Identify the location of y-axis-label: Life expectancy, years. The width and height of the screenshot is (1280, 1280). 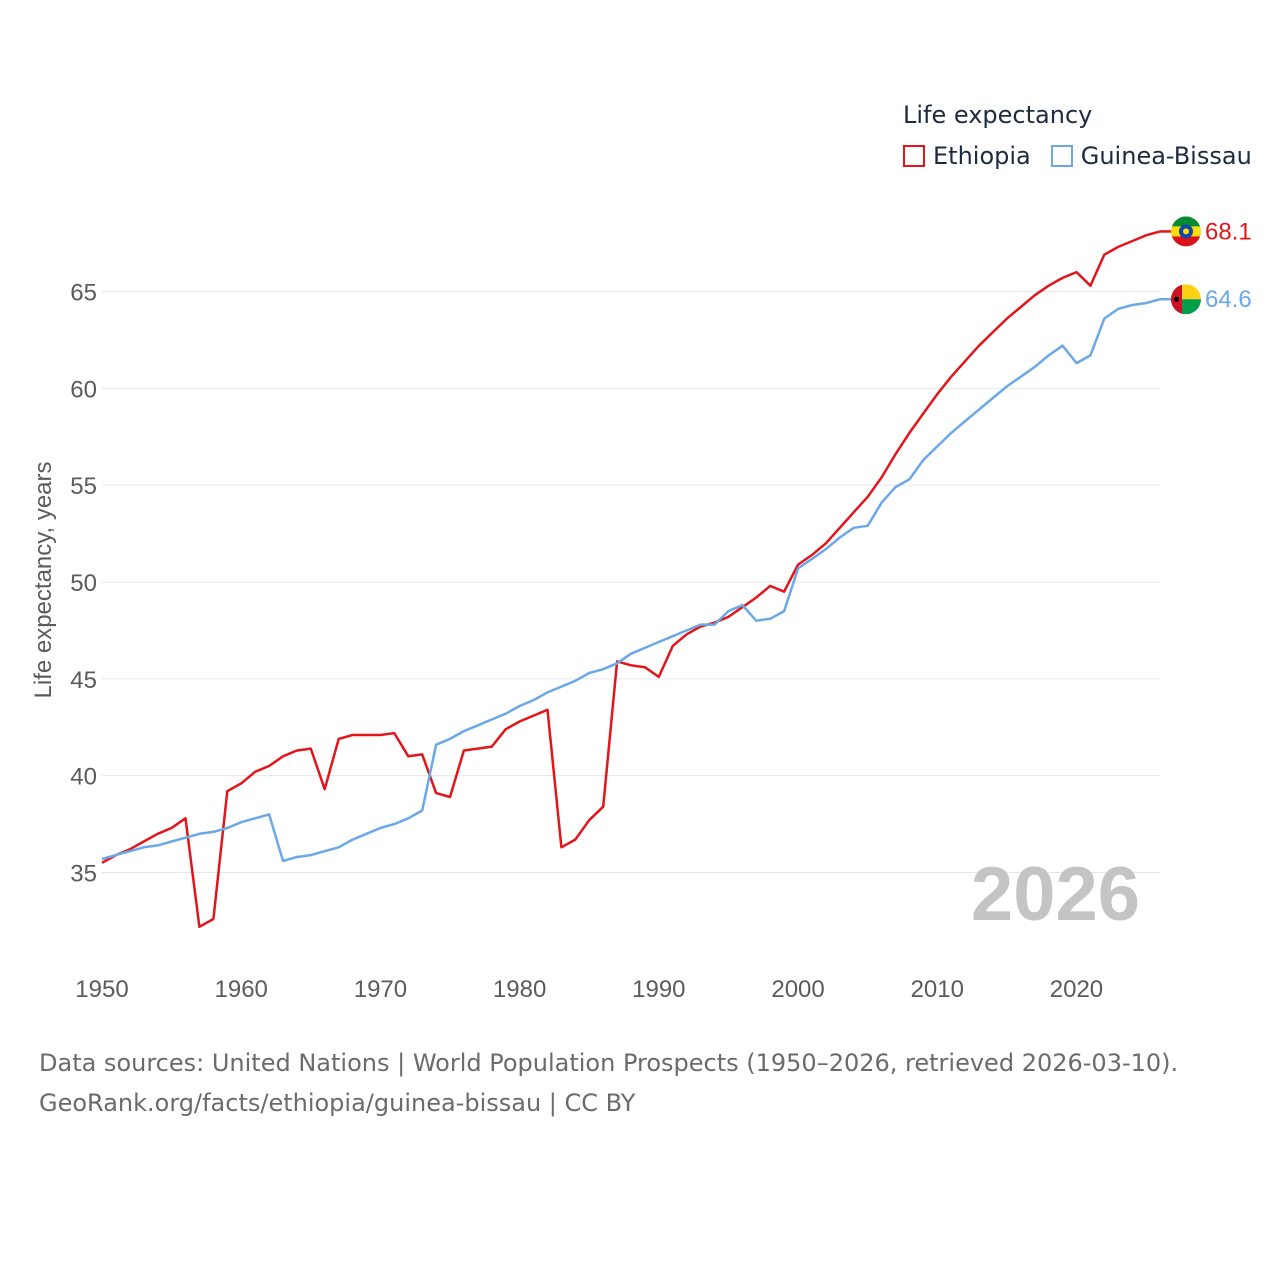
(43, 579).